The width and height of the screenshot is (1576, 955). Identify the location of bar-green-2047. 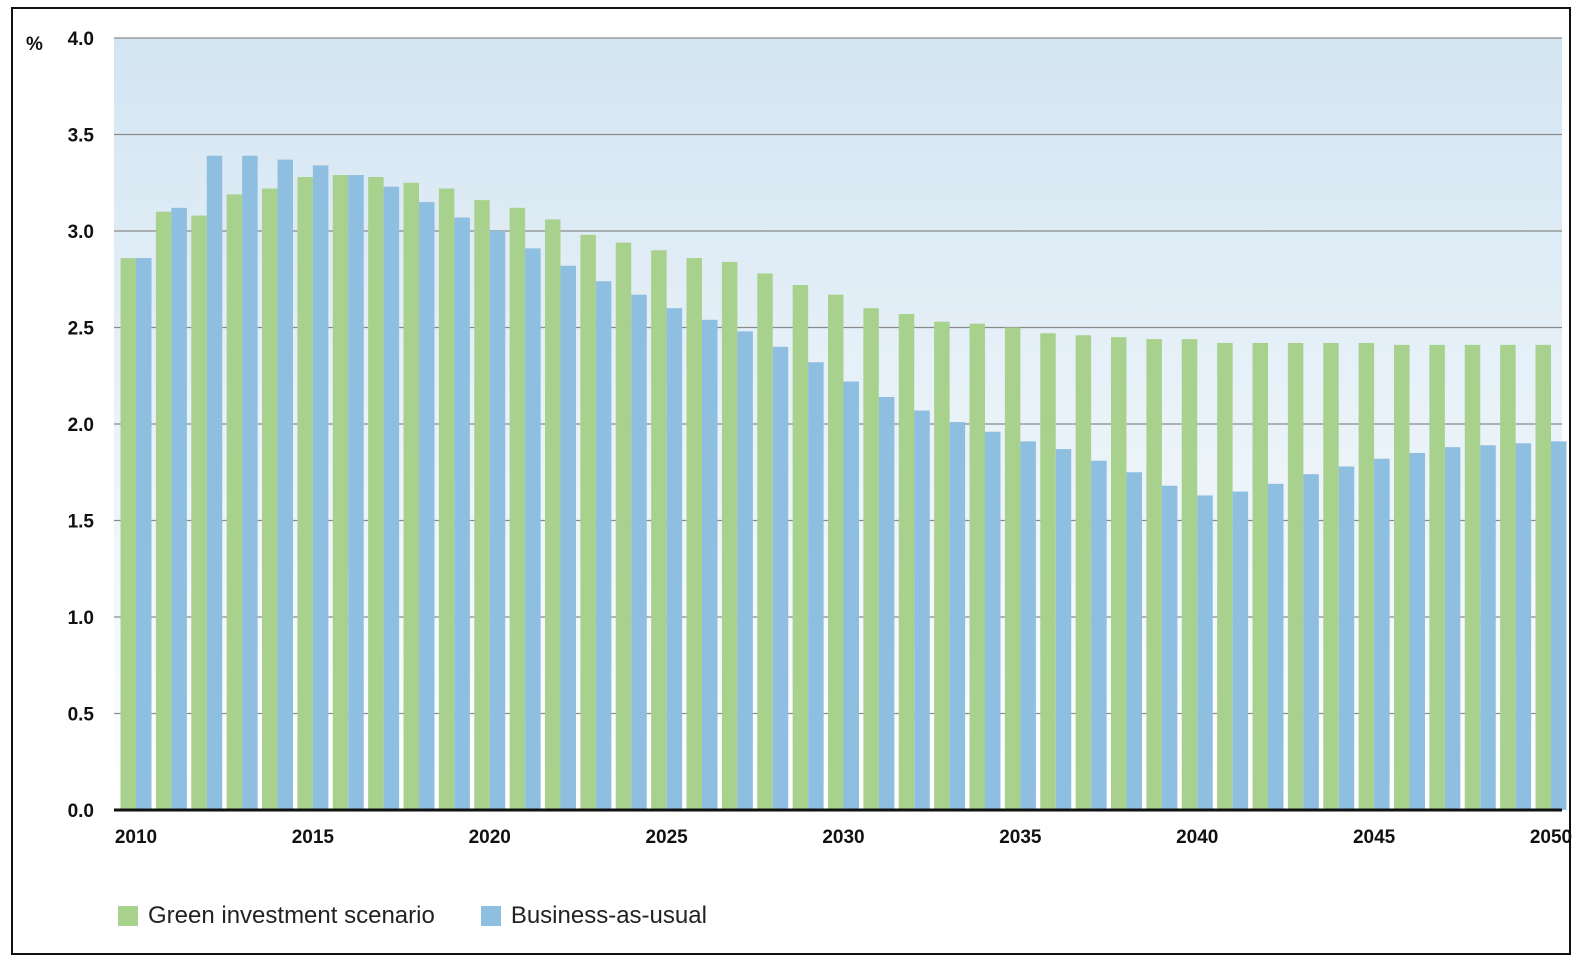
(1437, 577).